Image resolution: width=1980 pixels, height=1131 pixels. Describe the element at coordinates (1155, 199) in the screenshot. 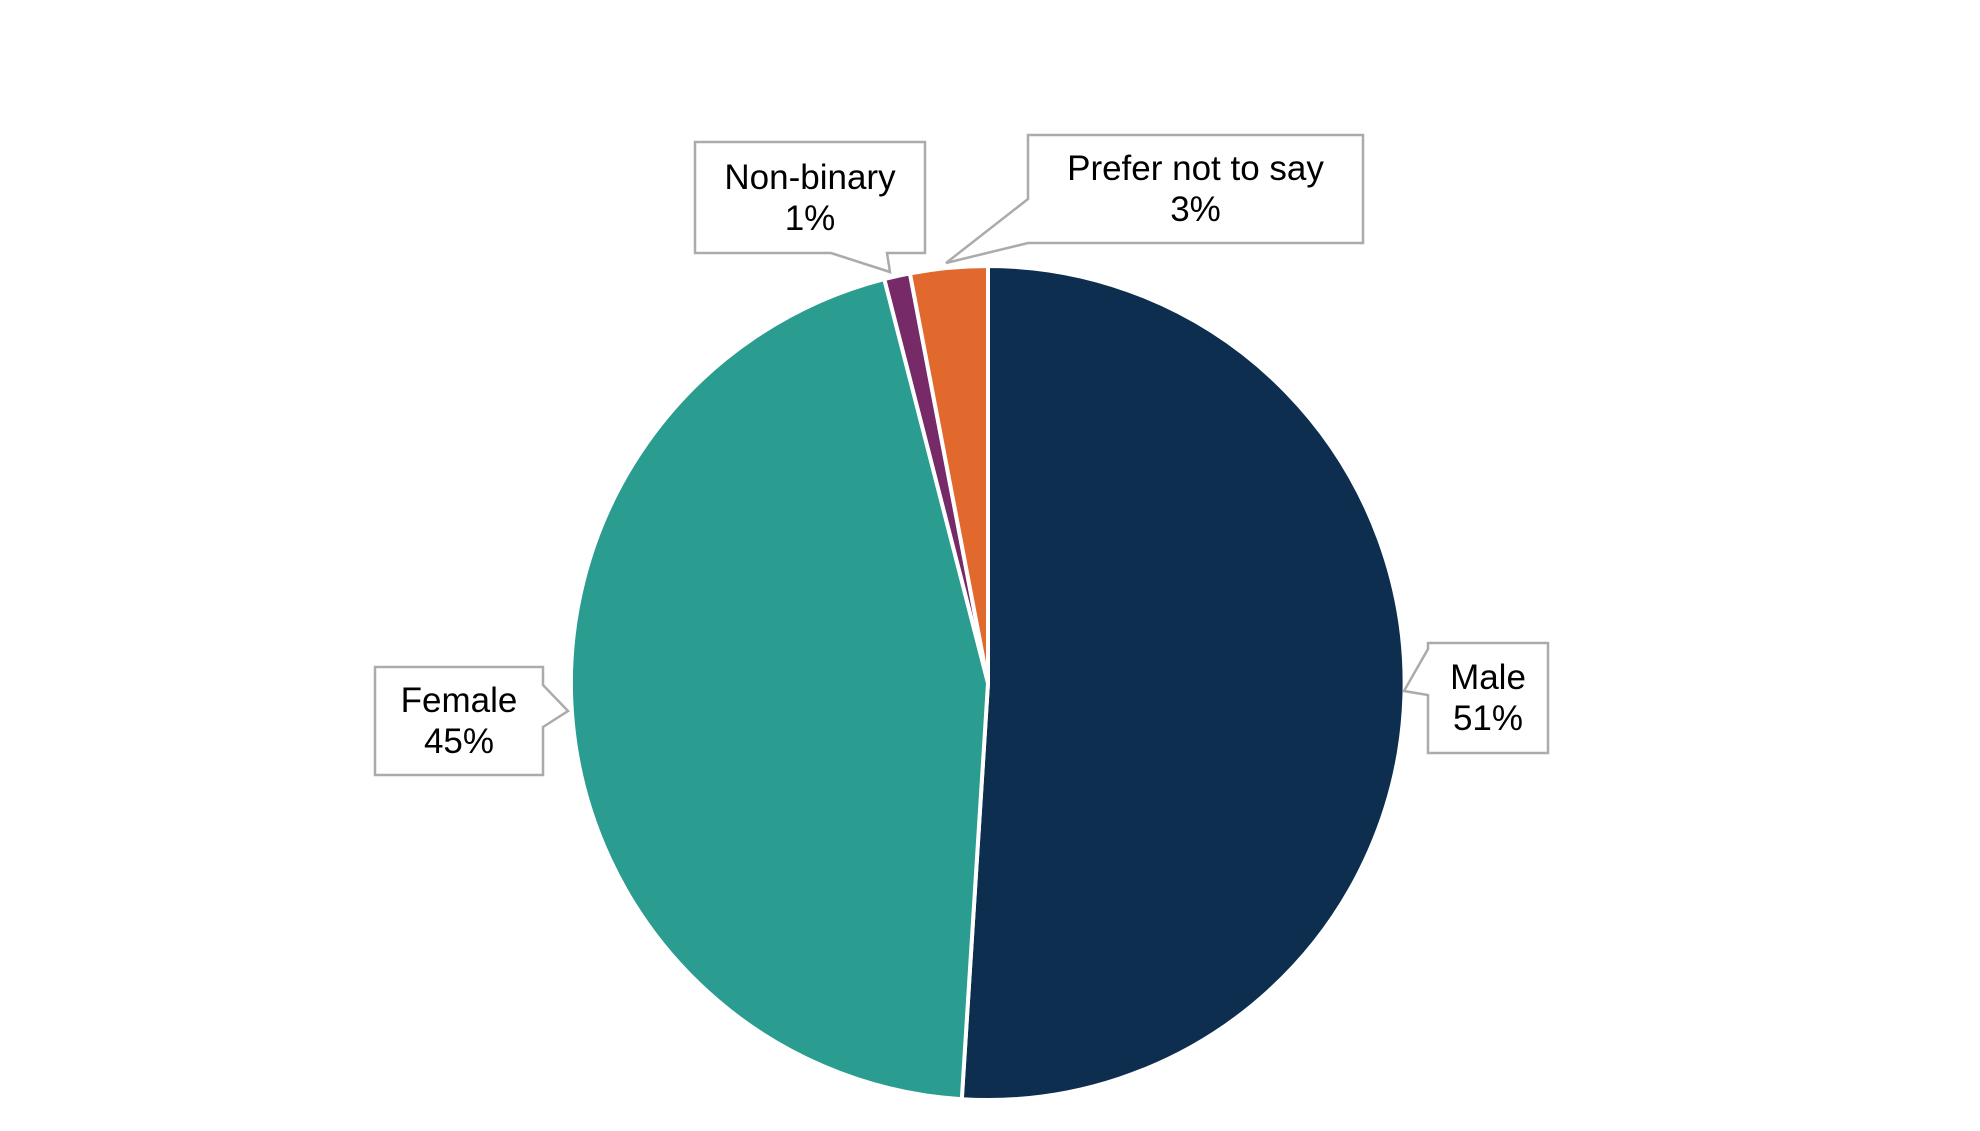

I see `callout-box-prefer-not-to-say` at that location.